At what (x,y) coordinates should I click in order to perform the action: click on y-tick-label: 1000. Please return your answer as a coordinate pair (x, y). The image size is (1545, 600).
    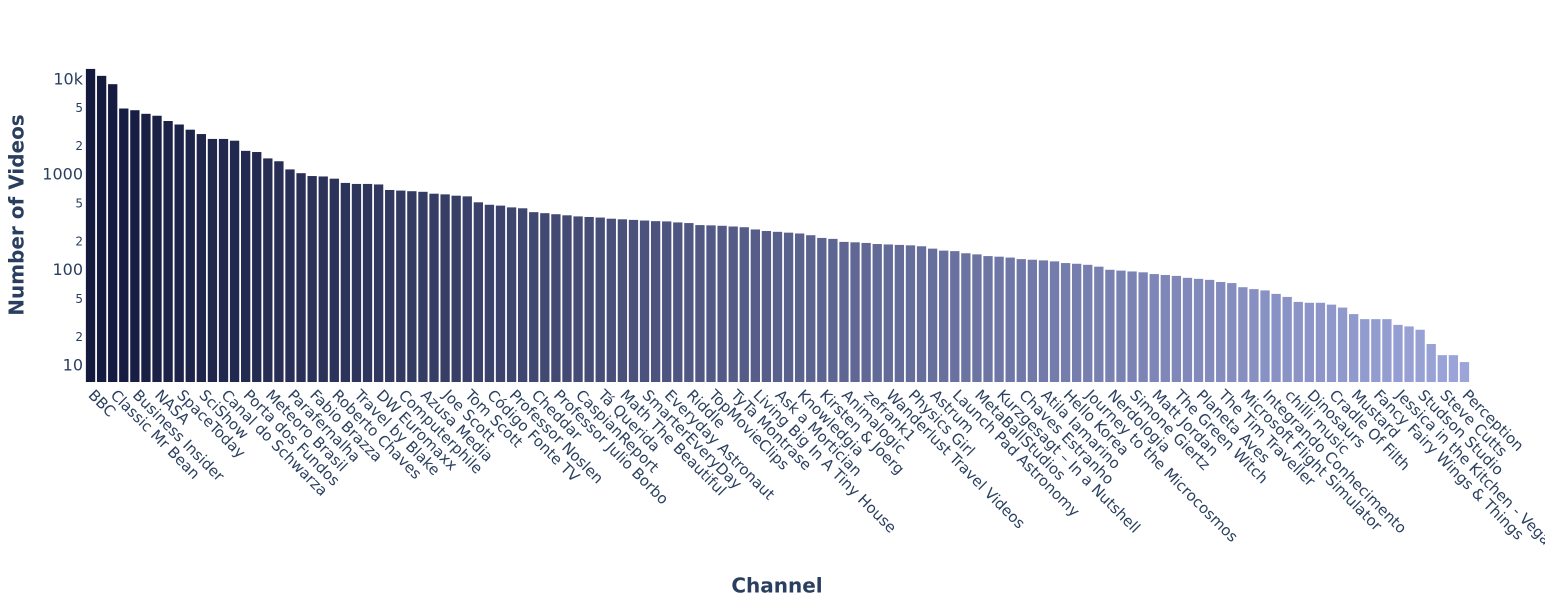
    Looking at the image, I should click on (62, 174).